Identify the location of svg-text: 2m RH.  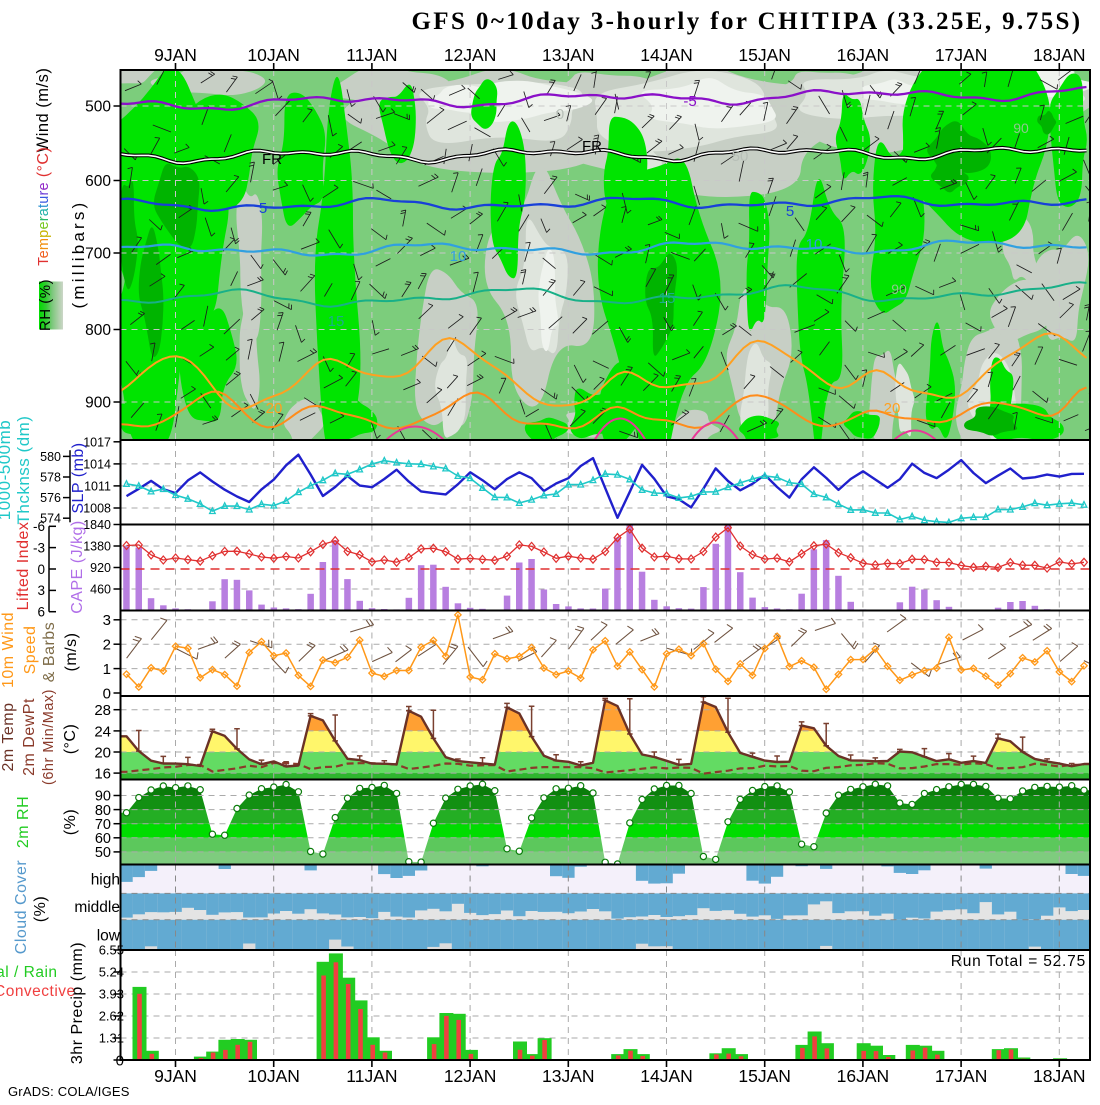
(23, 822).